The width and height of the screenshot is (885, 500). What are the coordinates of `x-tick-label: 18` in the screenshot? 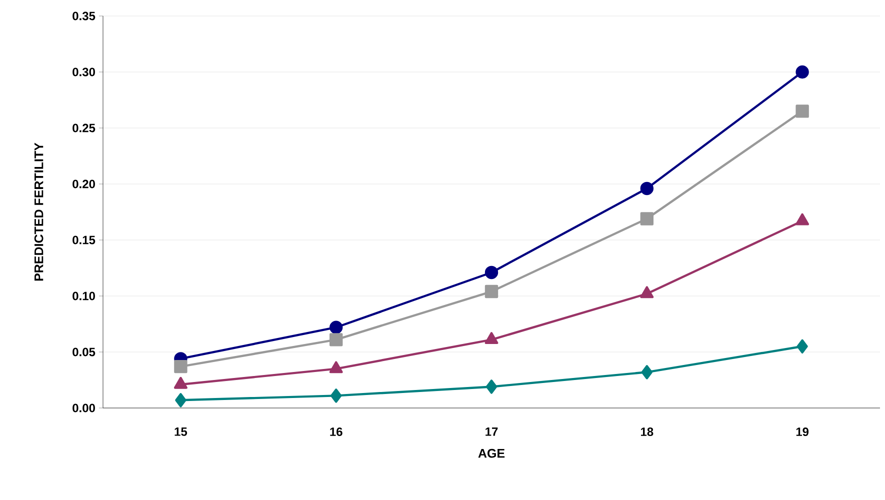 It's located at (647, 432).